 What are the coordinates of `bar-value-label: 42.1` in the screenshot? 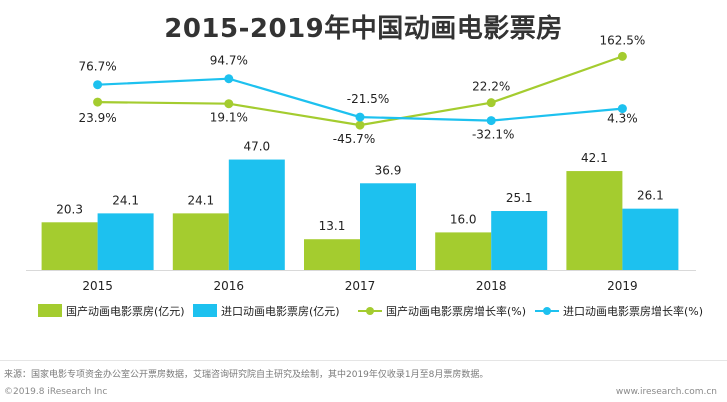 It's located at (594, 158).